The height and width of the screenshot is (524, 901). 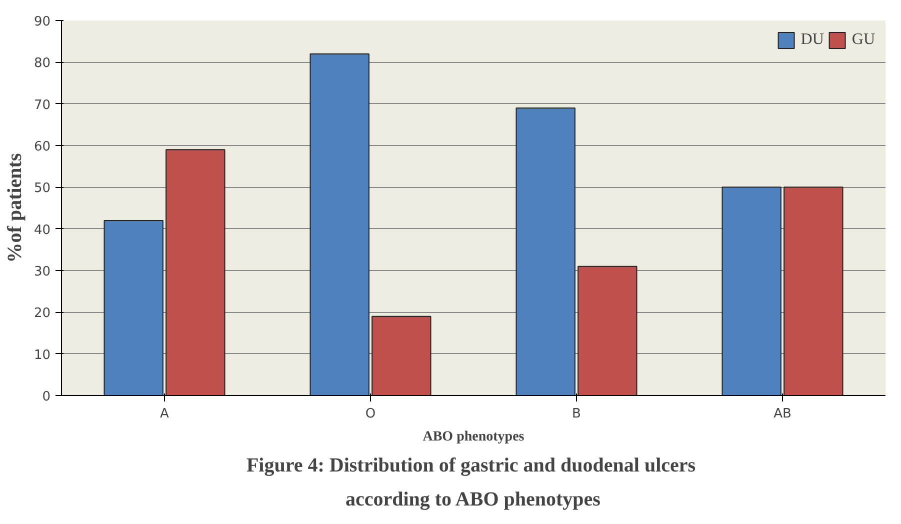 I want to click on y-tick-label: 70, so click(x=42, y=105).